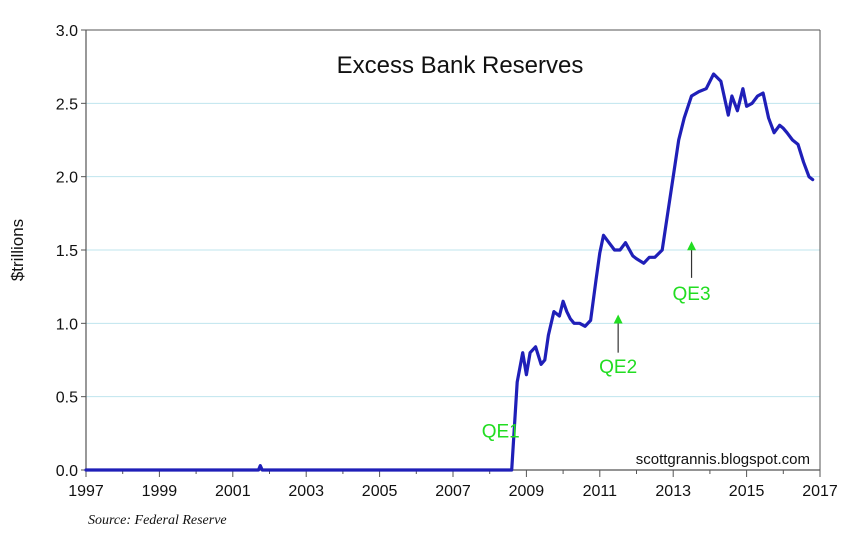 This screenshot has width=850, height=539. Describe the element at coordinates (160, 491) in the screenshot. I see `x-tick-label-1: 1999` at that location.